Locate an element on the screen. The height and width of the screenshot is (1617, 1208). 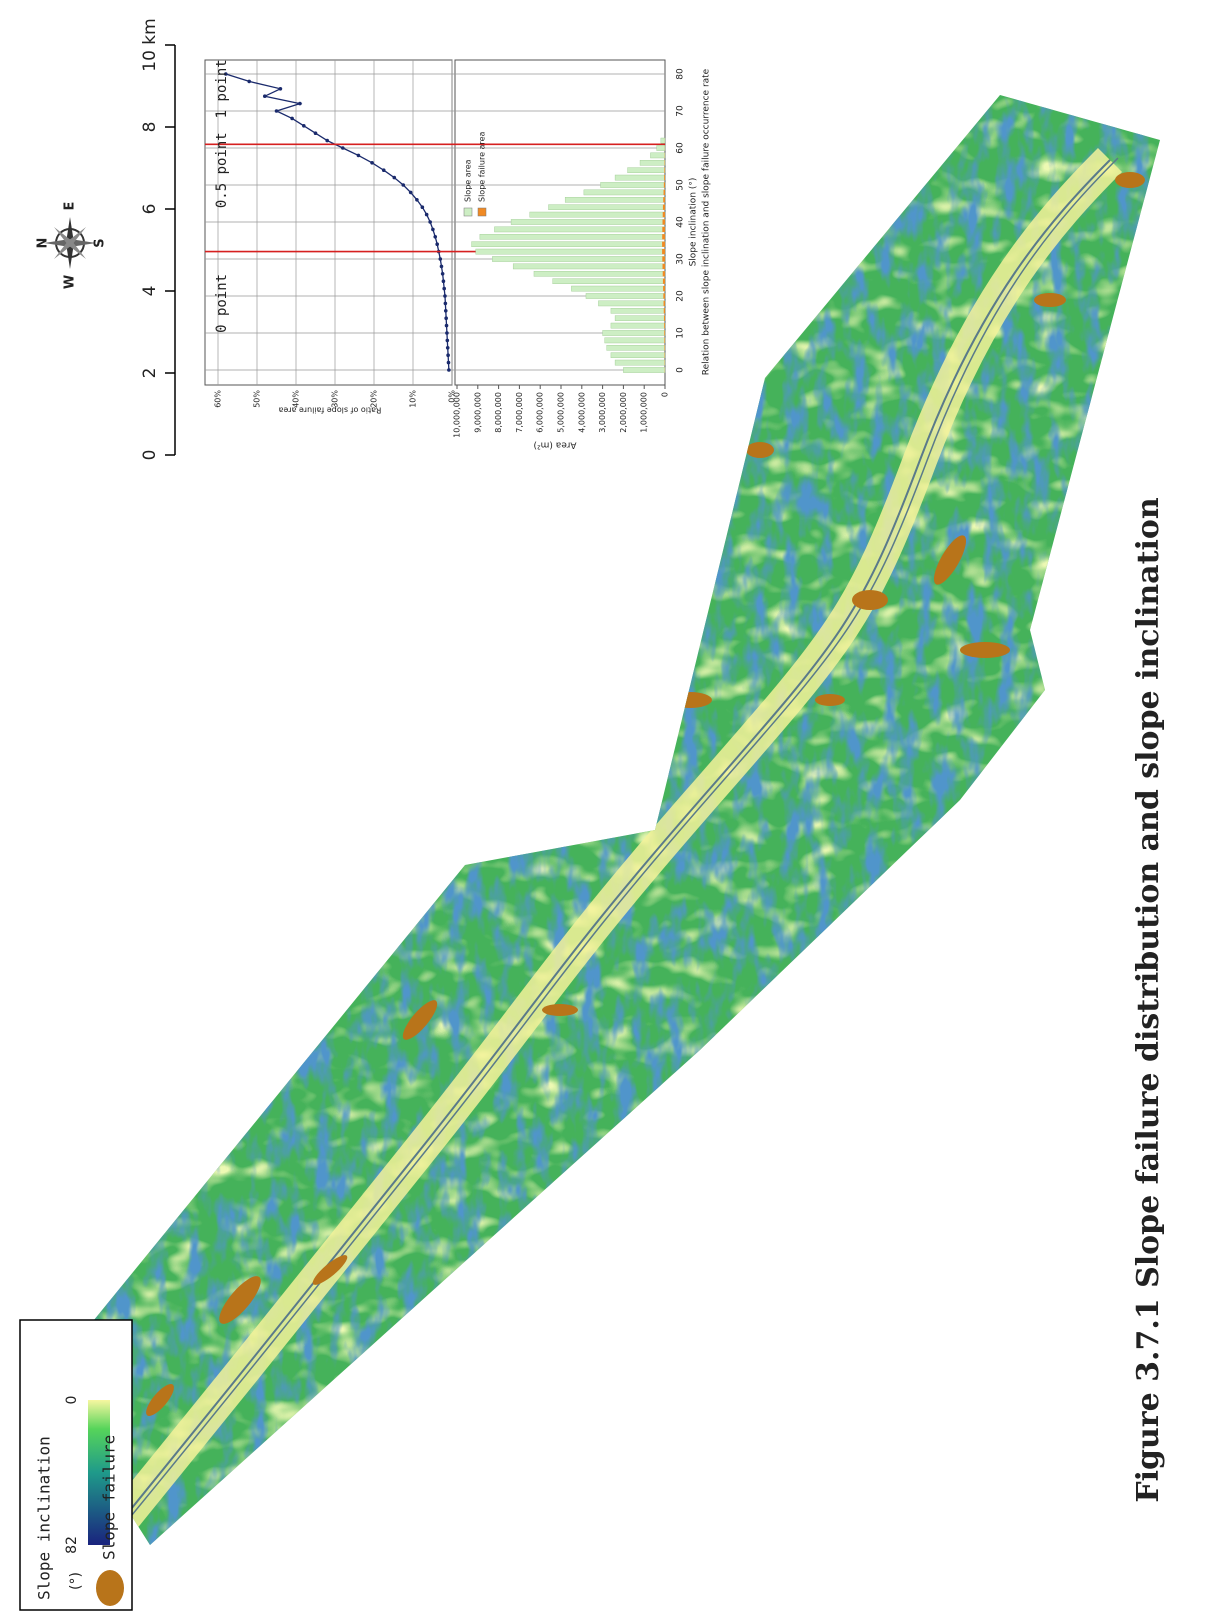
scale-label: 6 is located at coordinates (150, 209).